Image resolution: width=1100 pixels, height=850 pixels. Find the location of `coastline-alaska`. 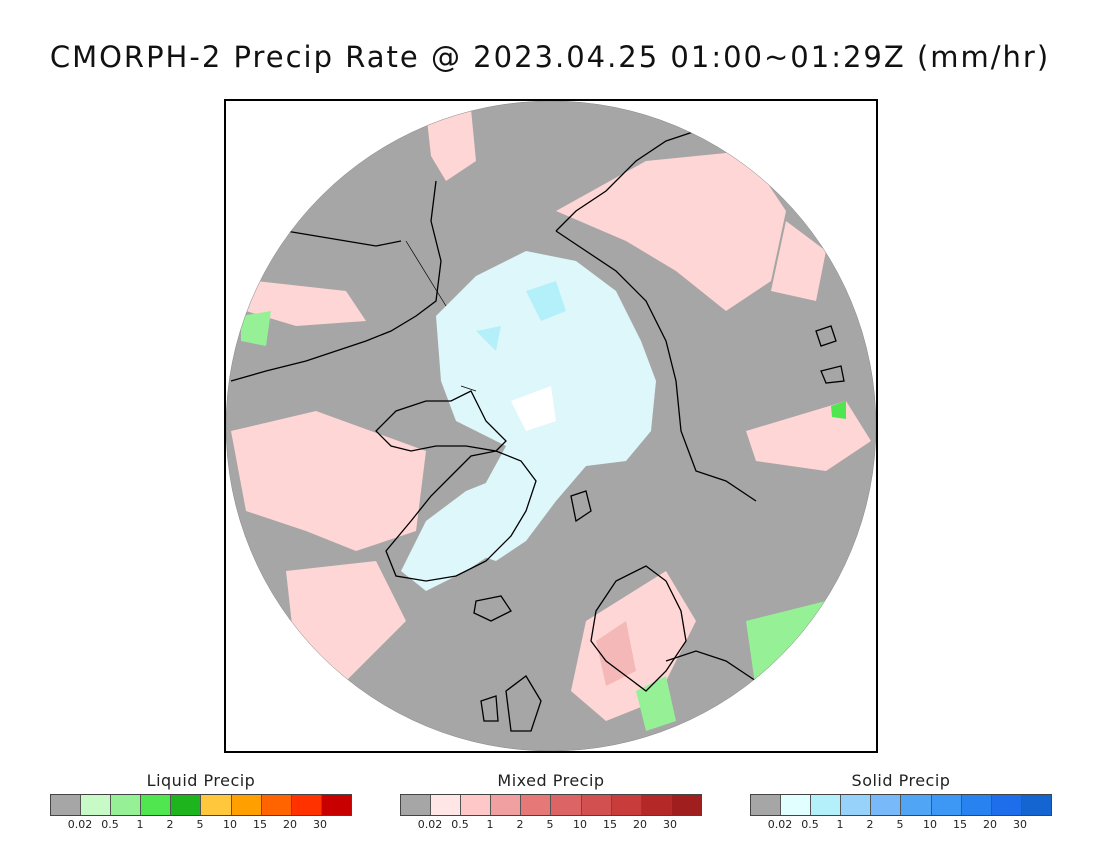

coastline-alaska is located at coordinates (343, 238).